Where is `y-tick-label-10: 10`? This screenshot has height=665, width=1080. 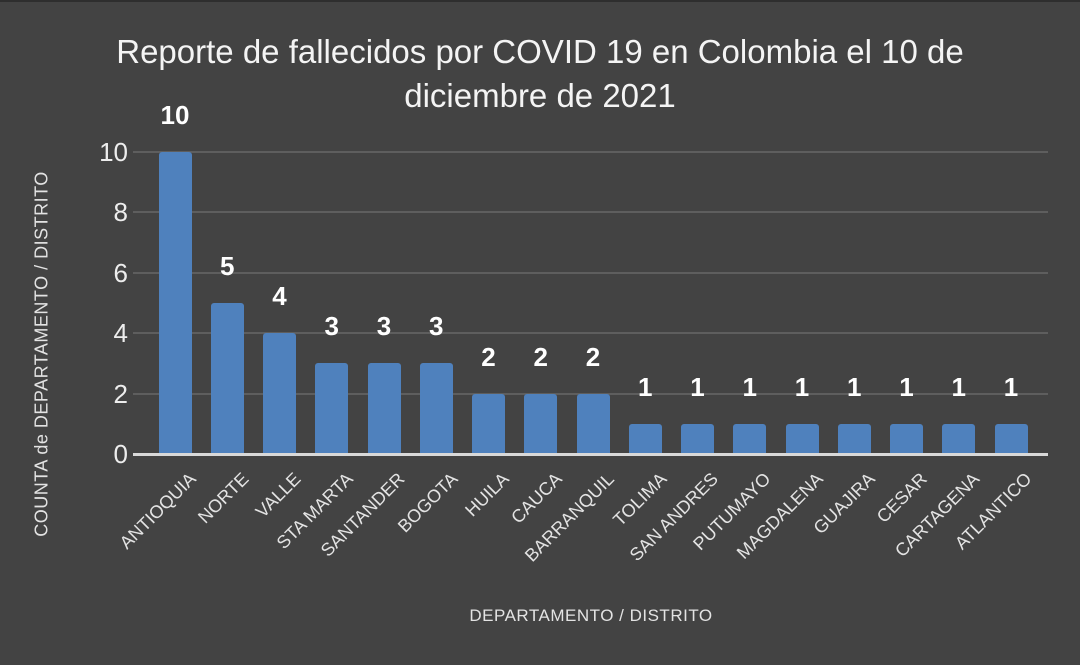
y-tick-label-10: 10 is located at coordinates (113, 152).